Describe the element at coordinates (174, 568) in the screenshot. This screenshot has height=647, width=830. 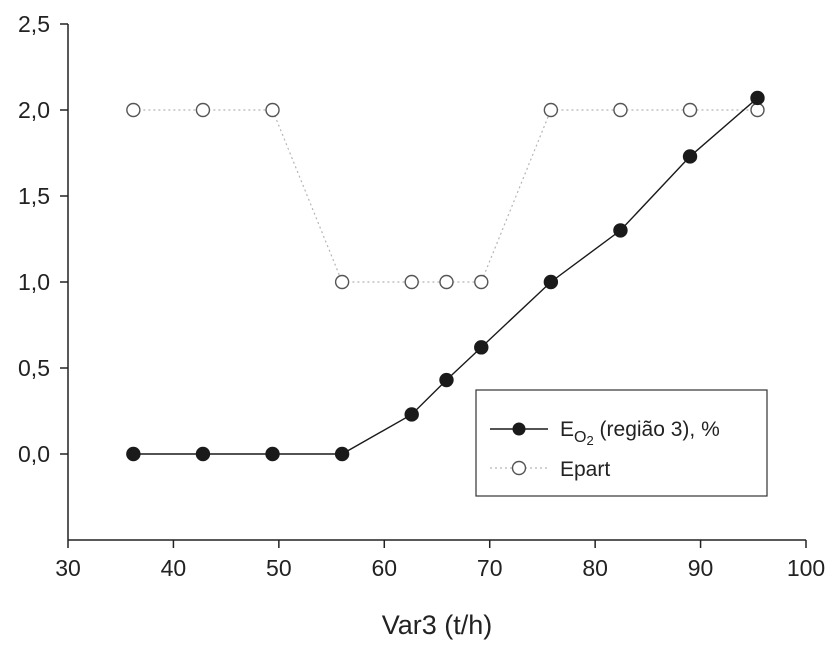
I see `x-tick-label: 40` at that location.